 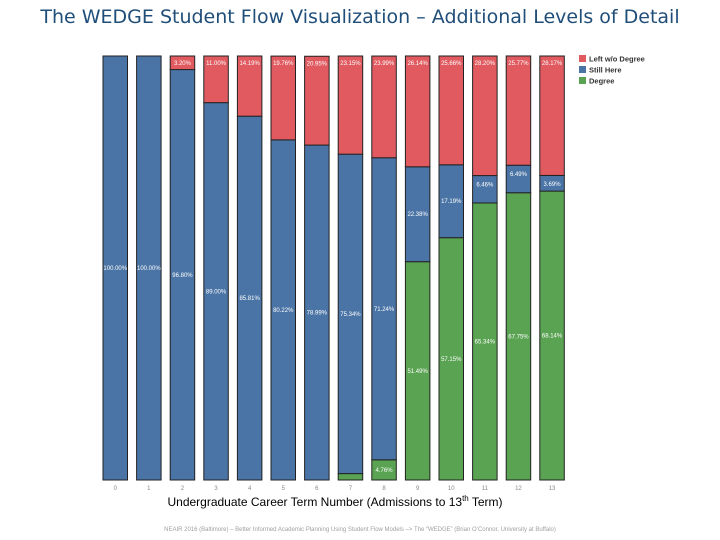 What do you see at coordinates (317, 64) in the screenshot?
I see `data-label-left-w-o-degree-term-6: 20.95%` at bounding box center [317, 64].